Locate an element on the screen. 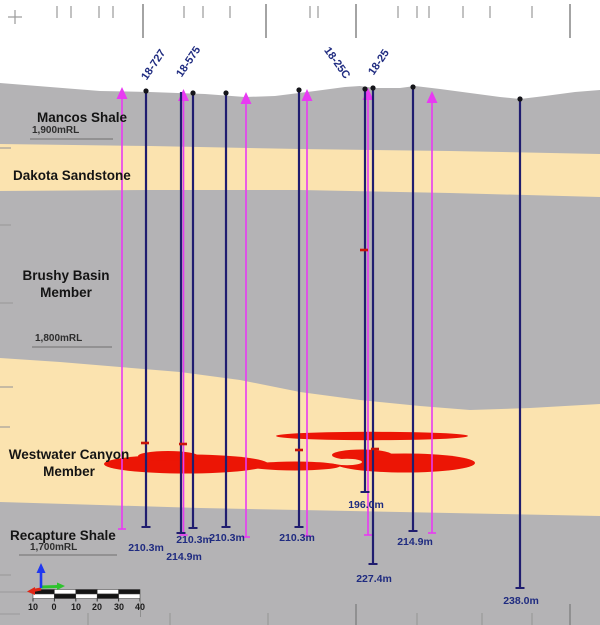  elevation-label-1800mrl: 1,800mRL is located at coordinates (59, 338).